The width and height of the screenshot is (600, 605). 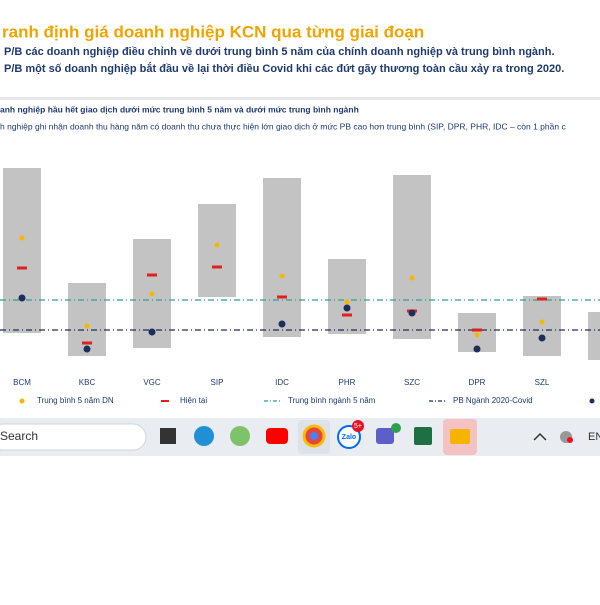 I want to click on x-tick-label: SZL, so click(x=542, y=382).